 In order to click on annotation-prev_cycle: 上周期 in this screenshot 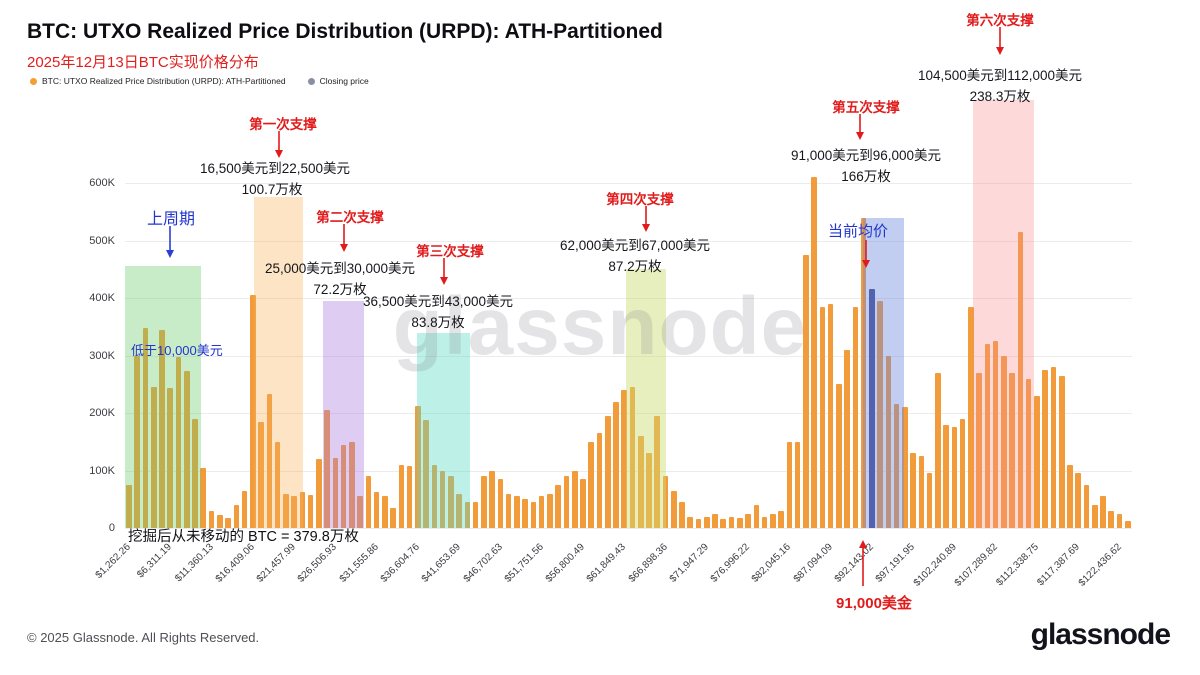, I will do `click(171, 219)`.